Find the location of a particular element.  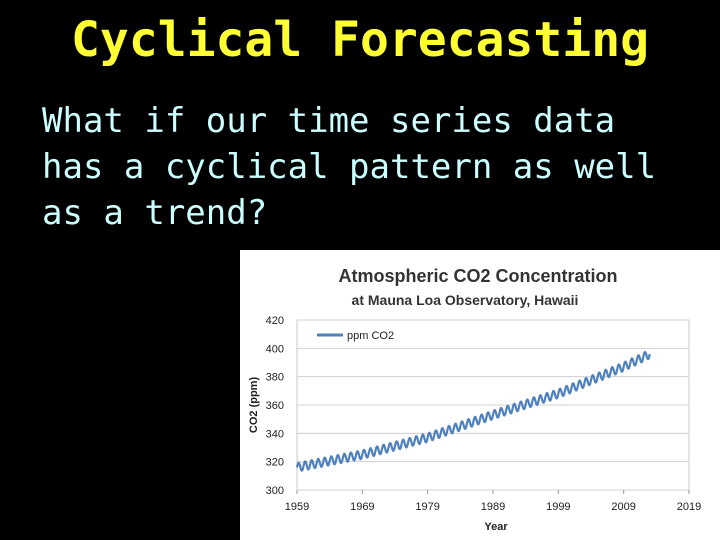

x-axis-label: Year is located at coordinates (496, 527).